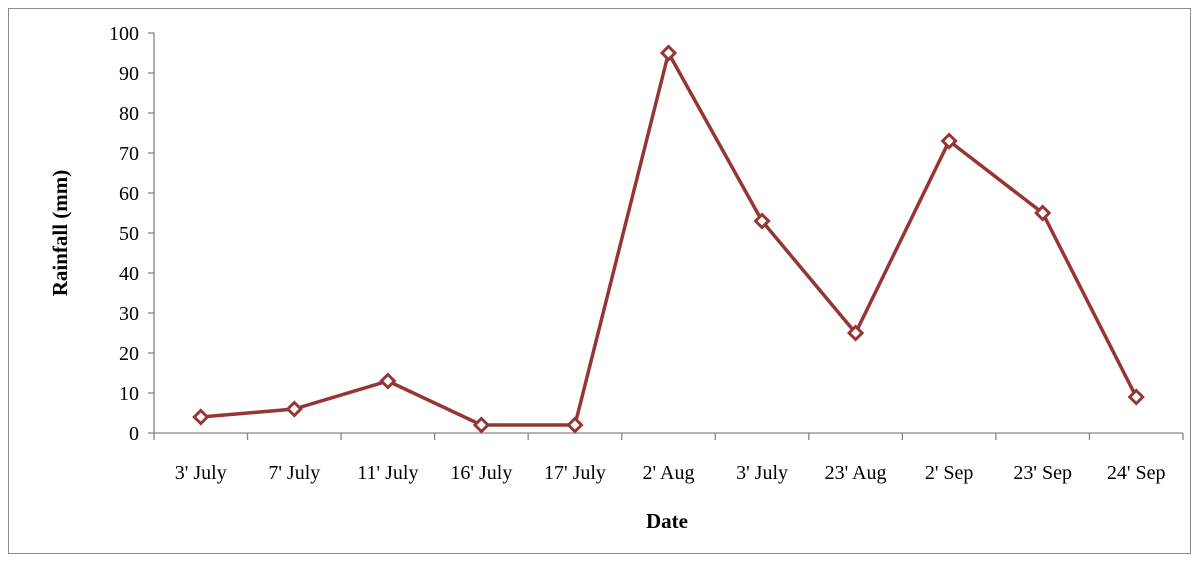 The height and width of the screenshot is (562, 1199). Describe the element at coordinates (129, 354) in the screenshot. I see `y-tick-label: 20` at that location.